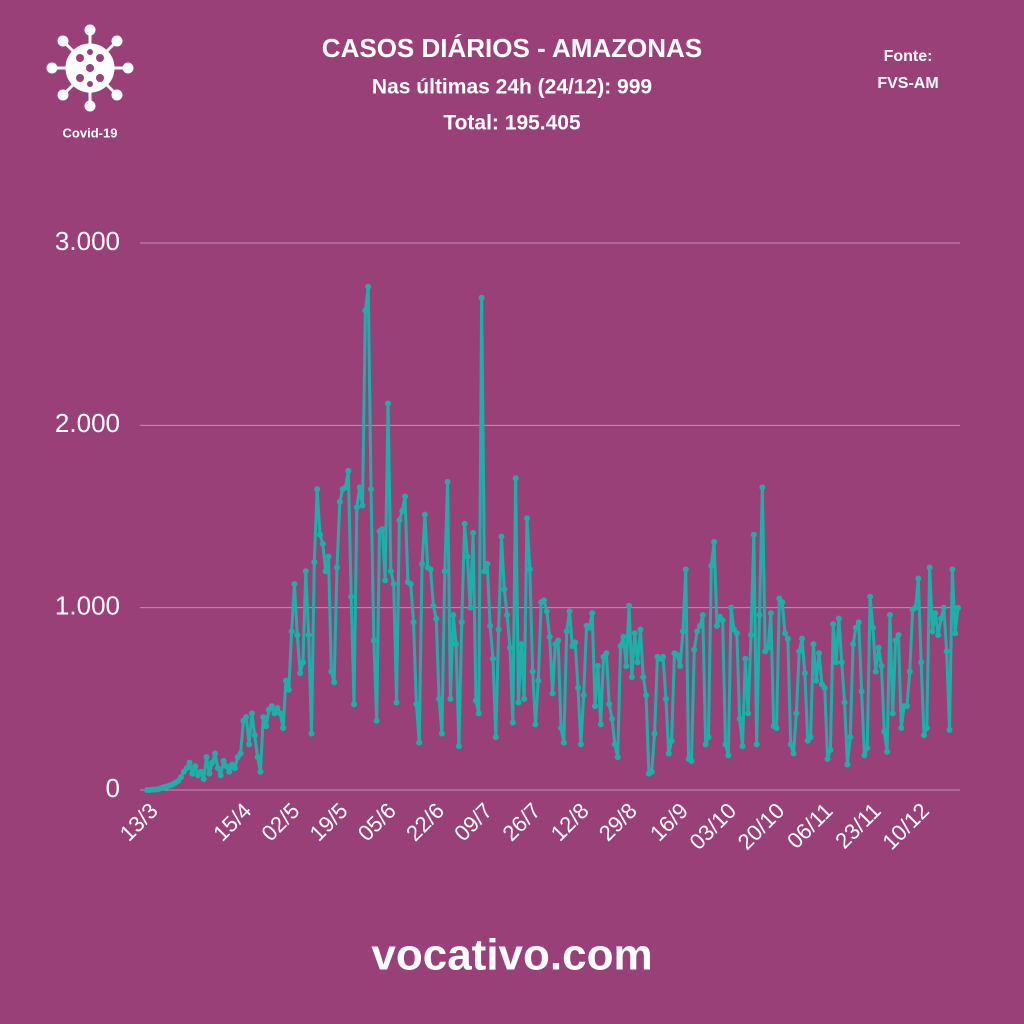 The height and width of the screenshot is (1024, 1024). What do you see at coordinates (425, 822) in the screenshot?
I see `x-tick-label: 22/6` at bounding box center [425, 822].